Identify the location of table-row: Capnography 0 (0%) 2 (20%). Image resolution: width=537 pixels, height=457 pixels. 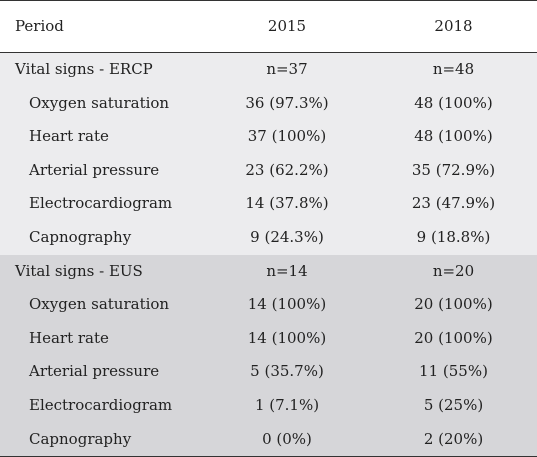
(268, 439).